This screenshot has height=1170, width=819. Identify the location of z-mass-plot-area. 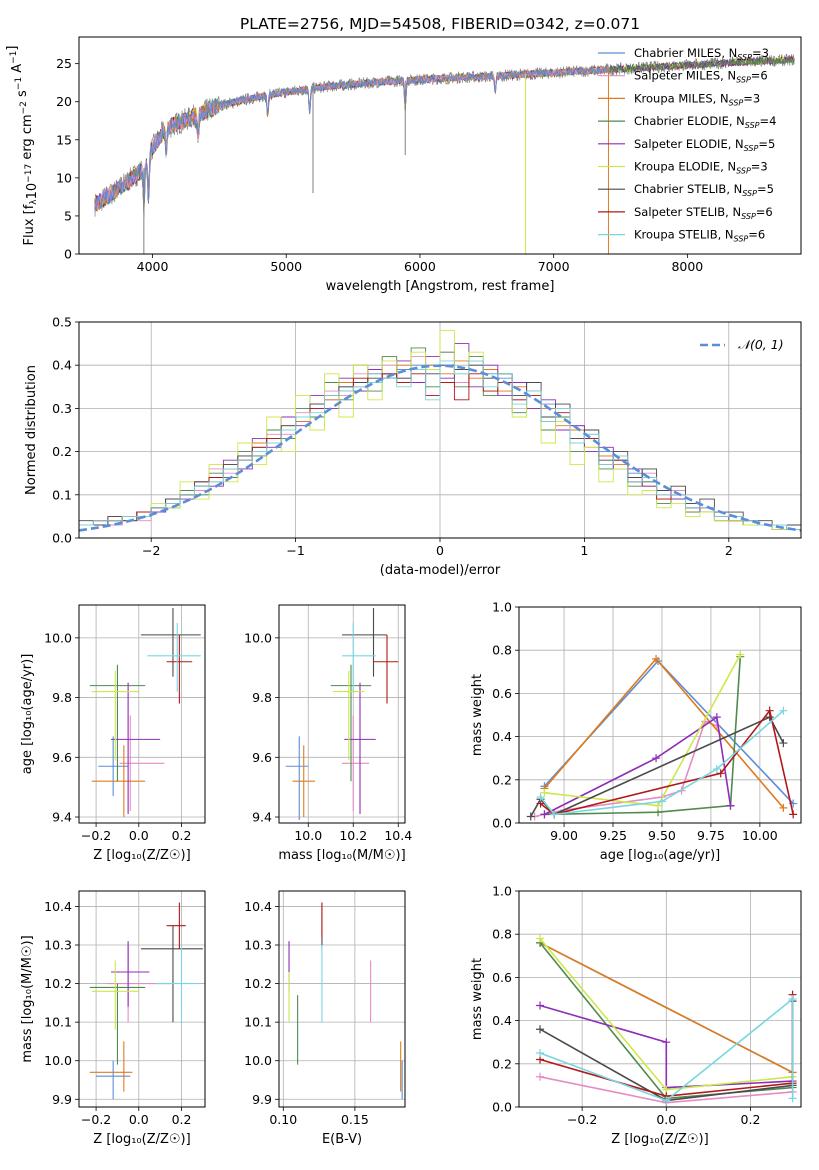
(142, 999).